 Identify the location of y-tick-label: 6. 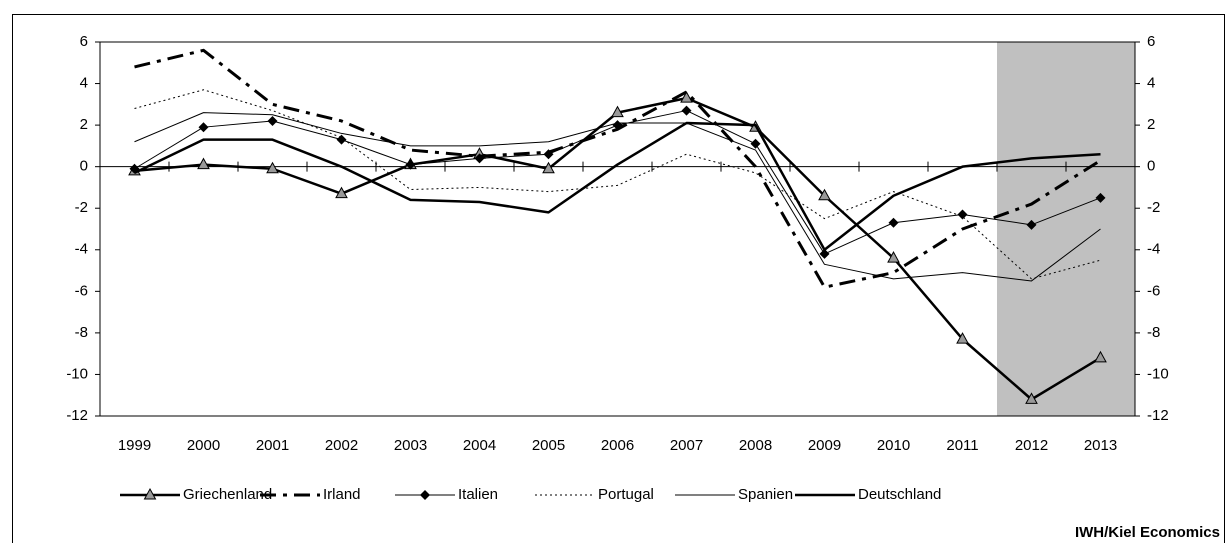
(84, 41).